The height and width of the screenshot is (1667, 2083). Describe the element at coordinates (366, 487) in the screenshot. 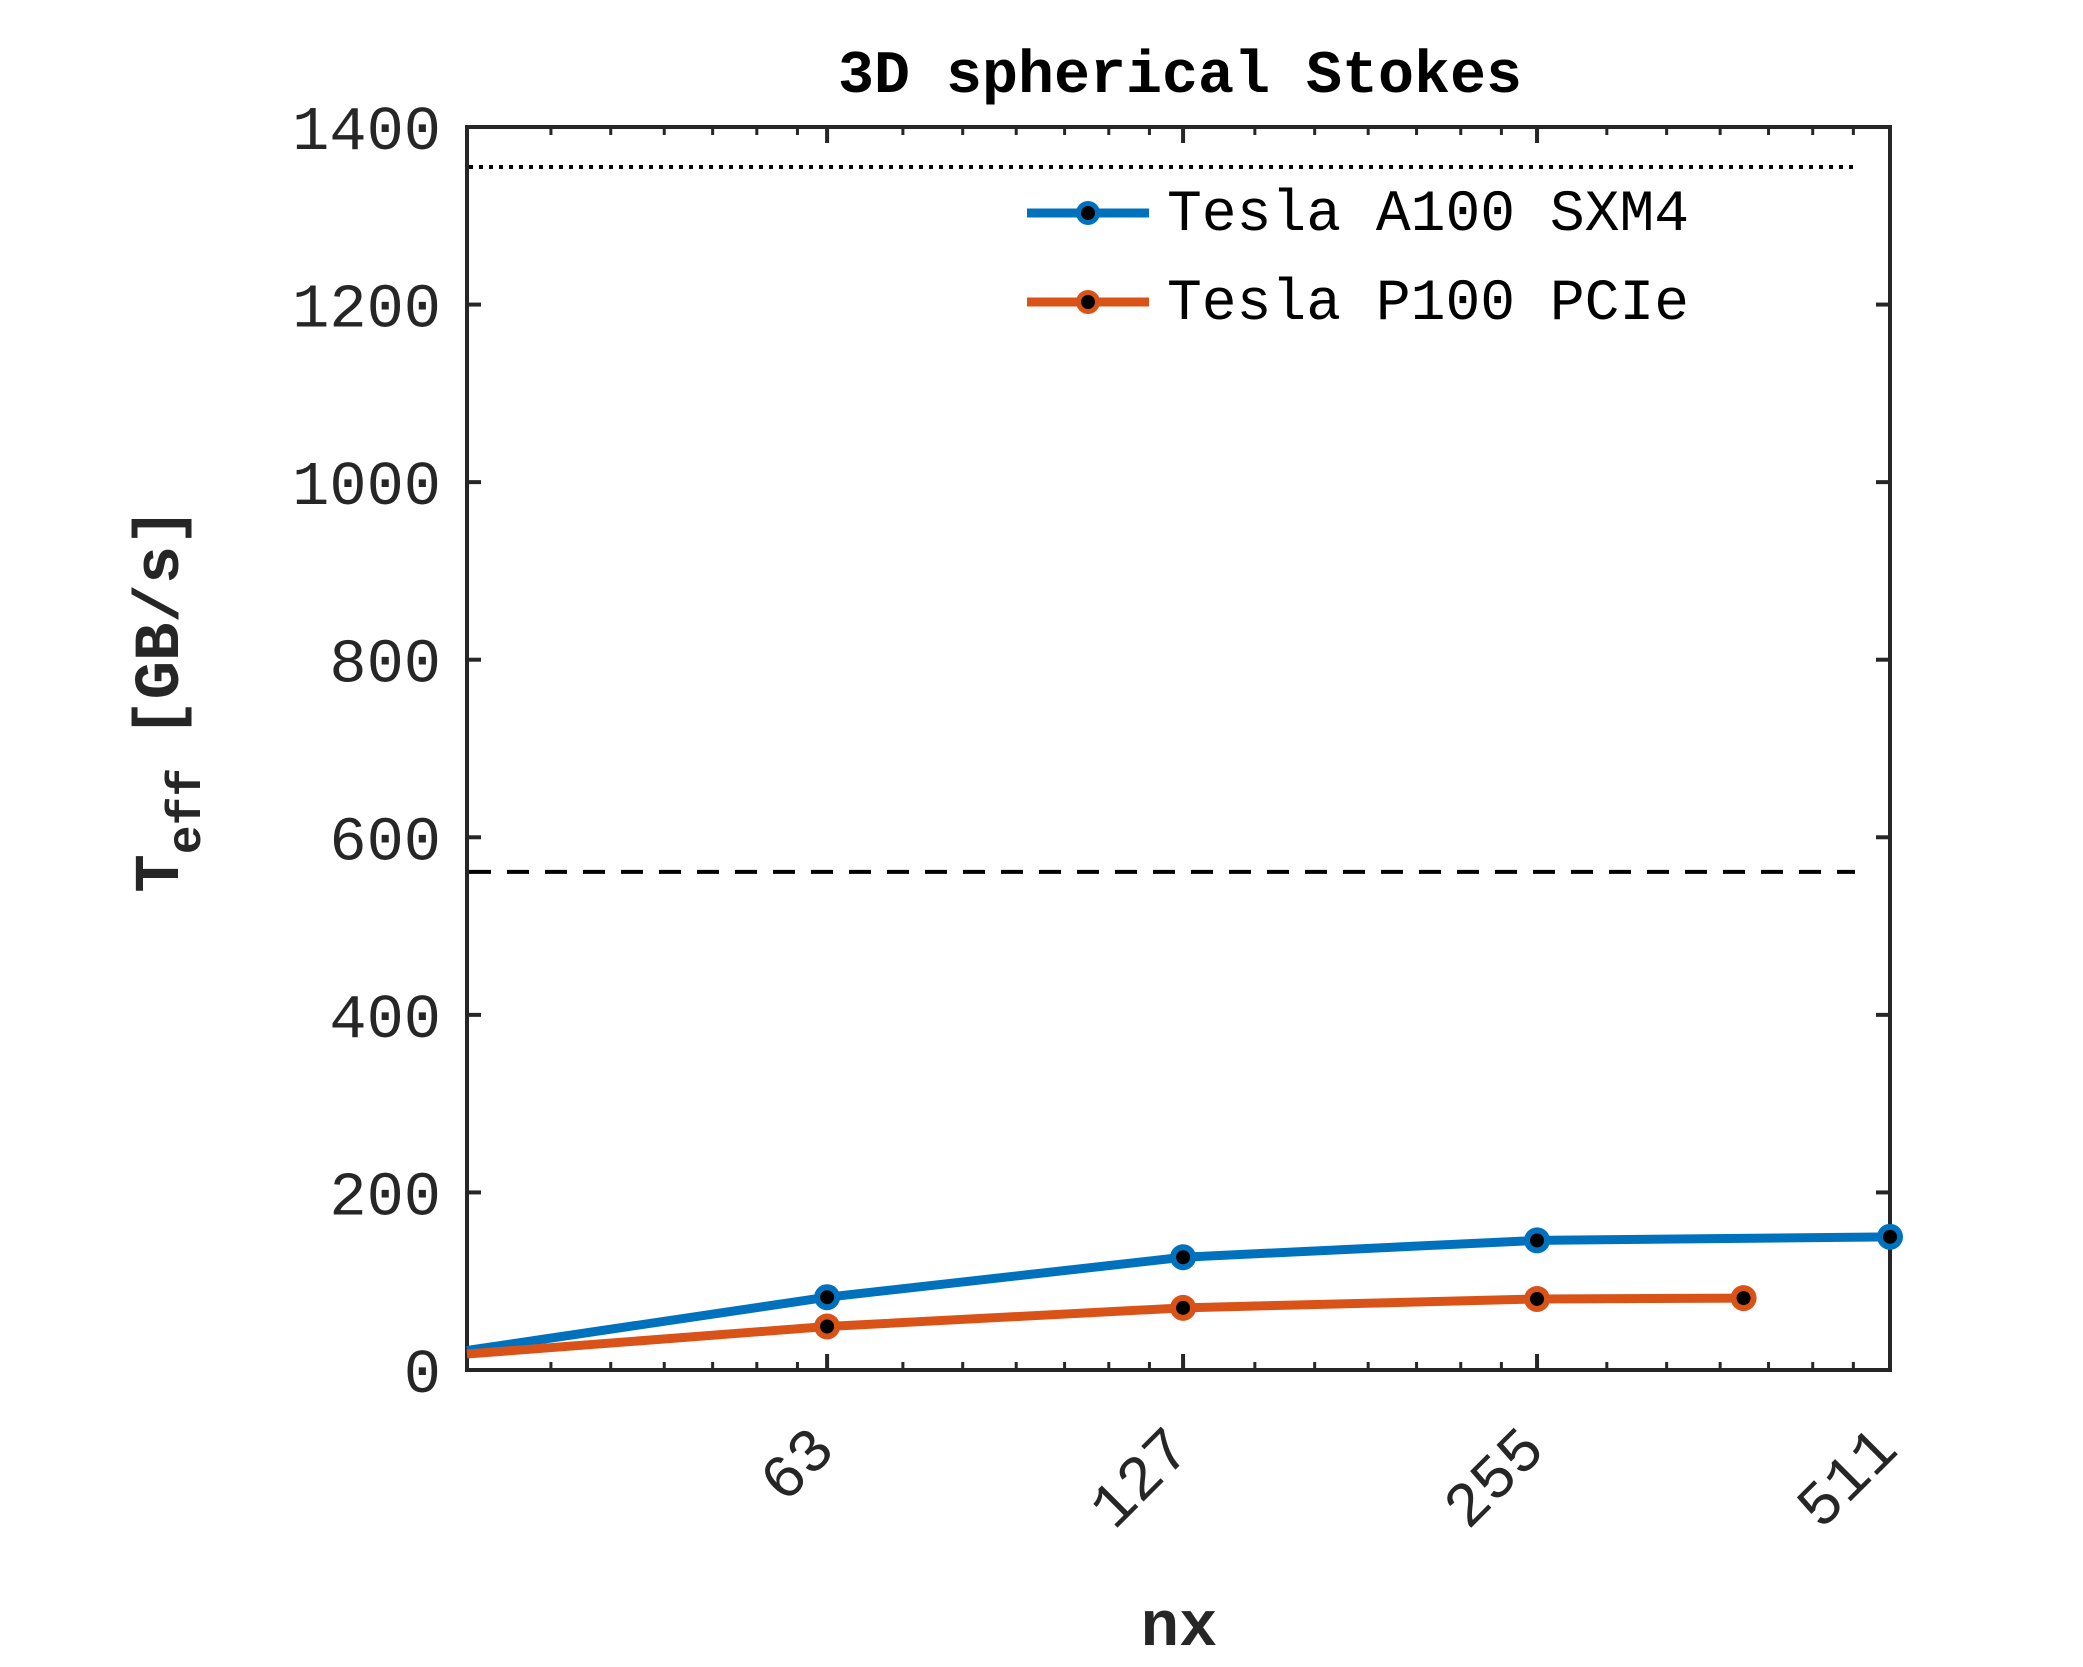

I see `y-tick-label: 1000` at that location.